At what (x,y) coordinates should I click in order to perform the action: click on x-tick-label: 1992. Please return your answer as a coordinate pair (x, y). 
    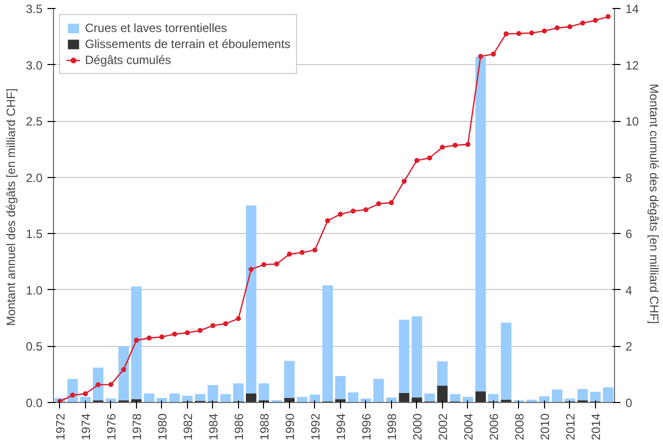
    Looking at the image, I should click on (315, 426).